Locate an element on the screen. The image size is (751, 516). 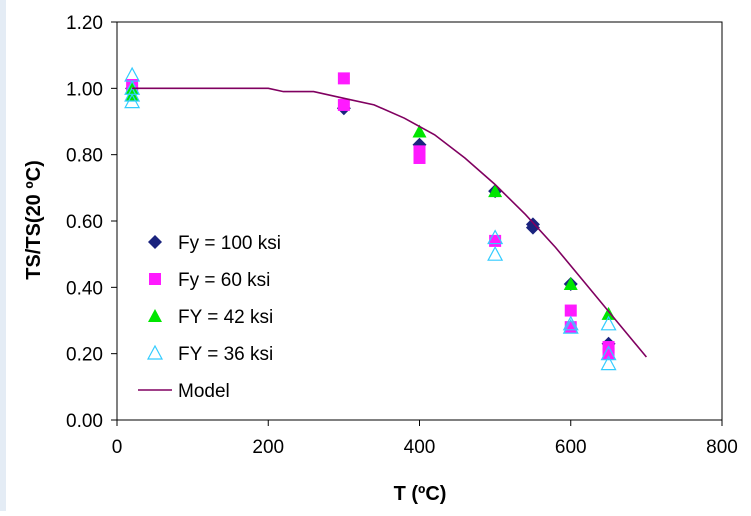
x-tick-label: 600 is located at coordinates (571, 447).